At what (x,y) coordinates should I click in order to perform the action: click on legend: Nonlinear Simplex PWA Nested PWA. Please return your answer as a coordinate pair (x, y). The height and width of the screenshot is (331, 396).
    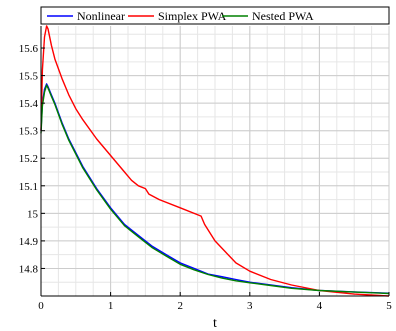
    Looking at the image, I should click on (215, 15).